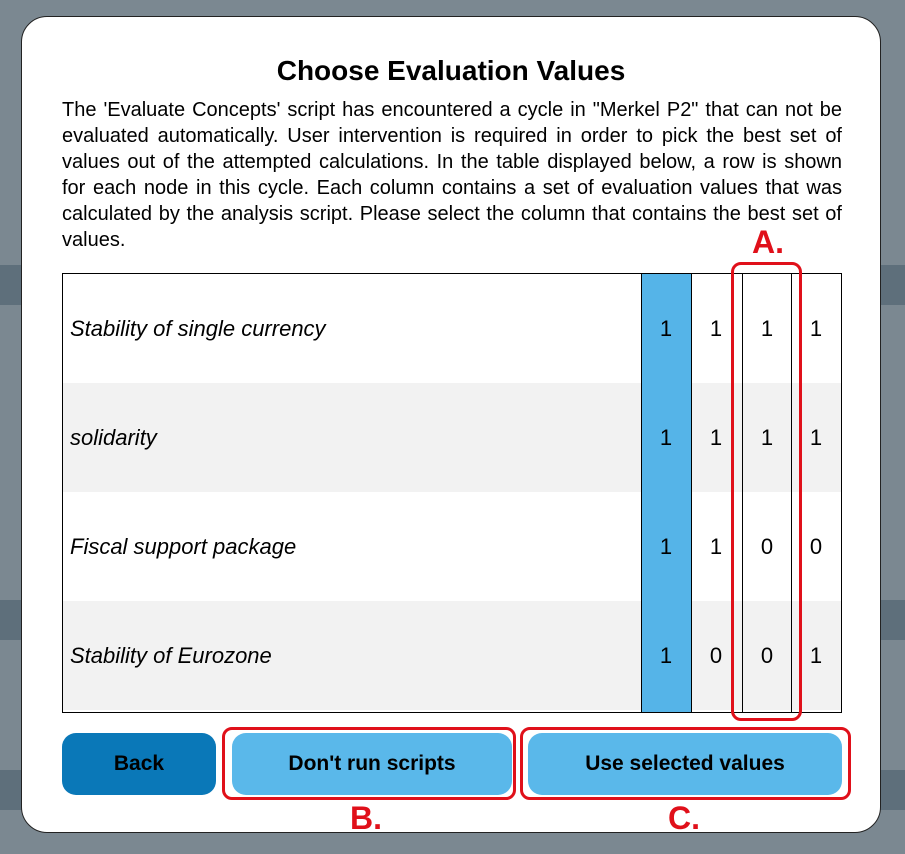  What do you see at coordinates (452, 546) in the screenshot?
I see `table-row: Fiscal support package` at bounding box center [452, 546].